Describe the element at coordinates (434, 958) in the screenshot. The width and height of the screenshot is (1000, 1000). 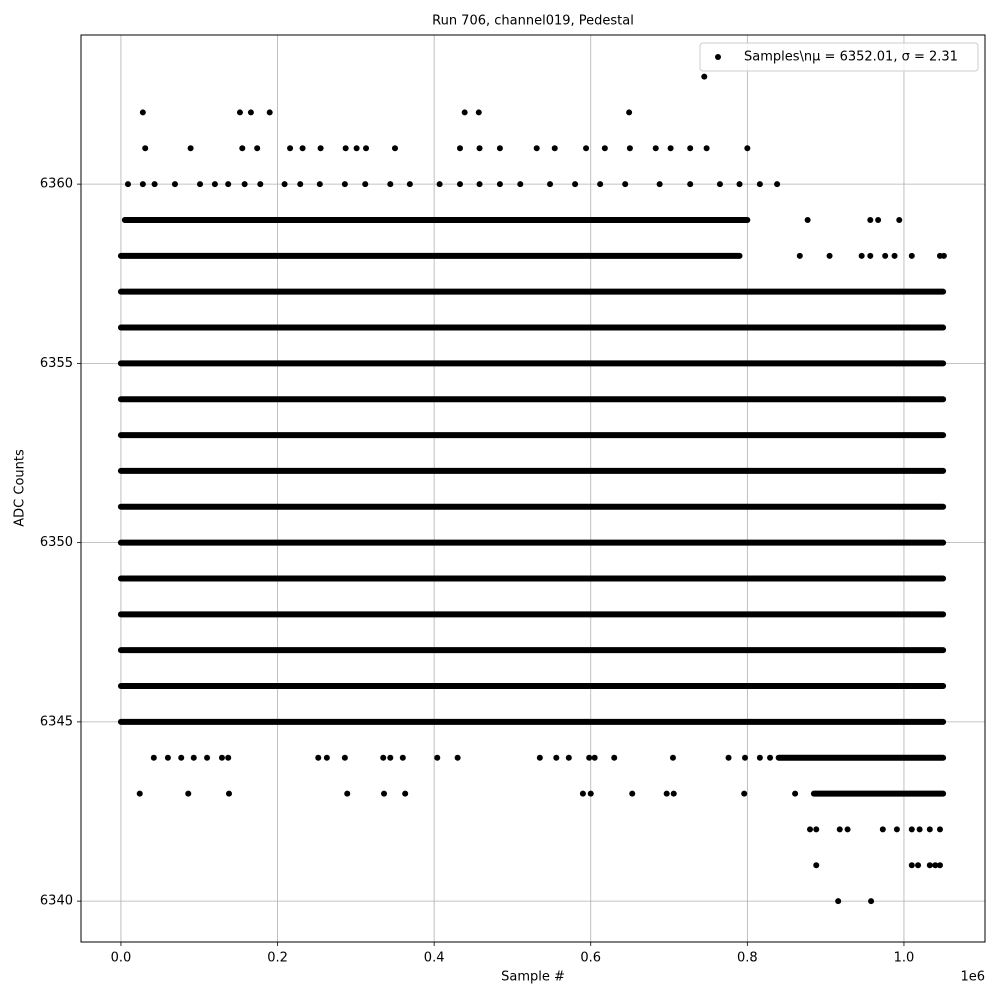
I see `x-tick-label: 0.4` at that location.